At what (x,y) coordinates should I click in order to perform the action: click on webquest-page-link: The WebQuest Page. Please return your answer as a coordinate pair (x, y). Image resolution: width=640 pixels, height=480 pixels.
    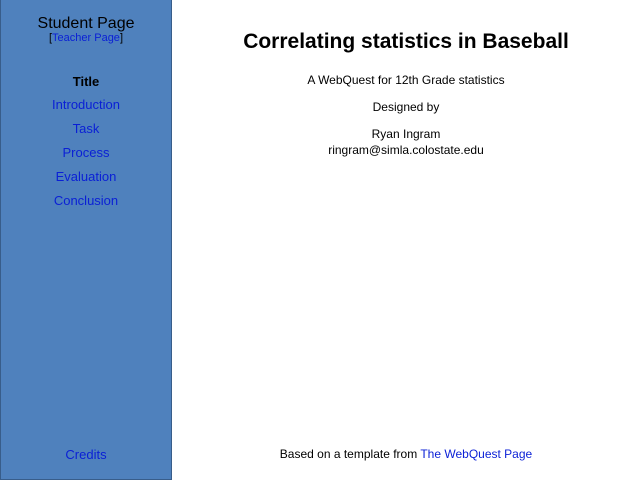
    Looking at the image, I should click on (476, 454).